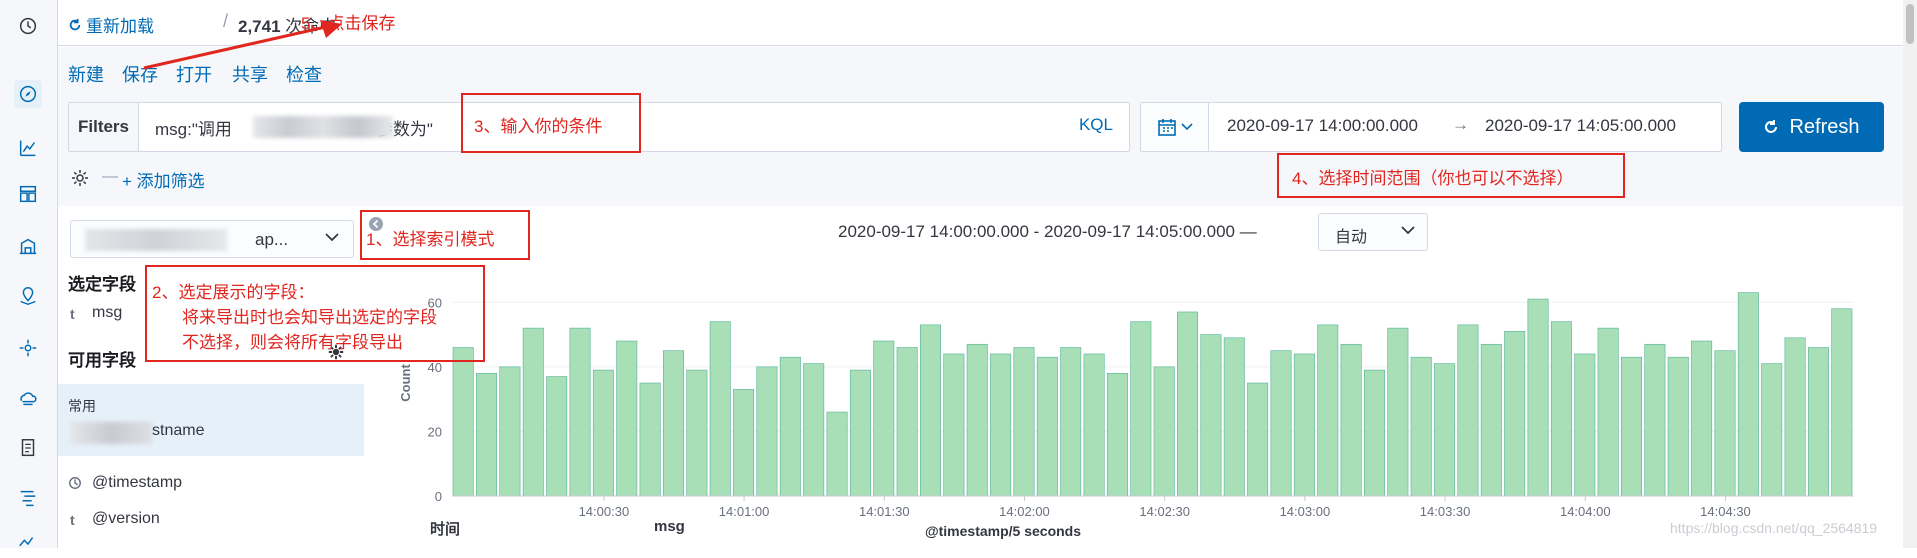 The width and height of the screenshot is (1917, 558). I want to click on quick-menu-button, so click(1175, 127).